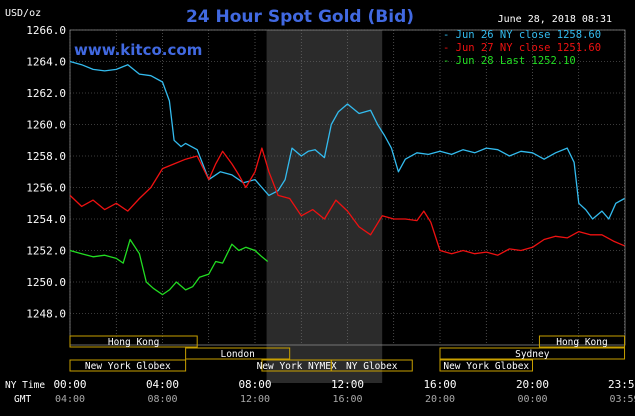 This screenshot has width=635, height=416. I want to click on watermark: www.kitco.com, so click(138, 50).